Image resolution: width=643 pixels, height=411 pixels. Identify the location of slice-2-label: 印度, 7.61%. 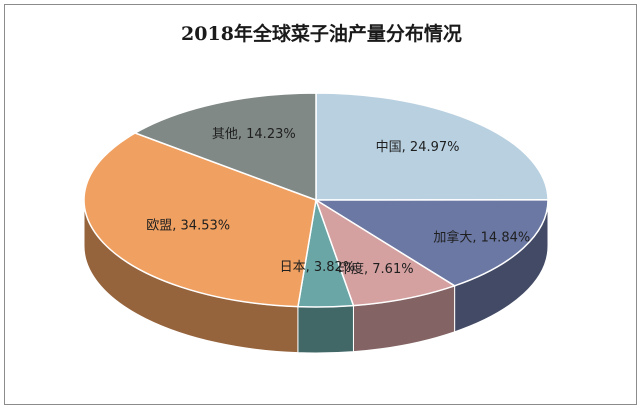
(376, 269).